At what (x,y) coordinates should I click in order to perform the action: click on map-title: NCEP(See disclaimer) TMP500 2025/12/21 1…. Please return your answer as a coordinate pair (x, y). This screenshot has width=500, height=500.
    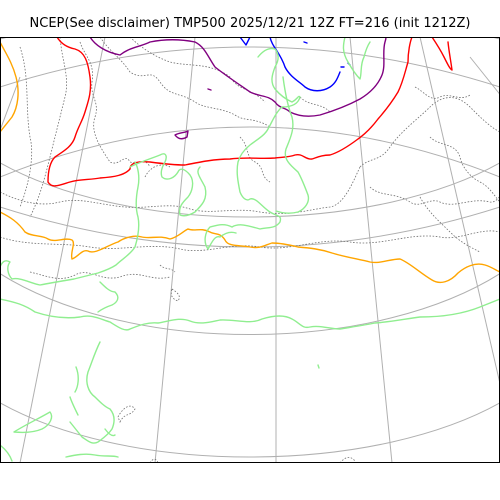
    Looking at the image, I should click on (250, 23).